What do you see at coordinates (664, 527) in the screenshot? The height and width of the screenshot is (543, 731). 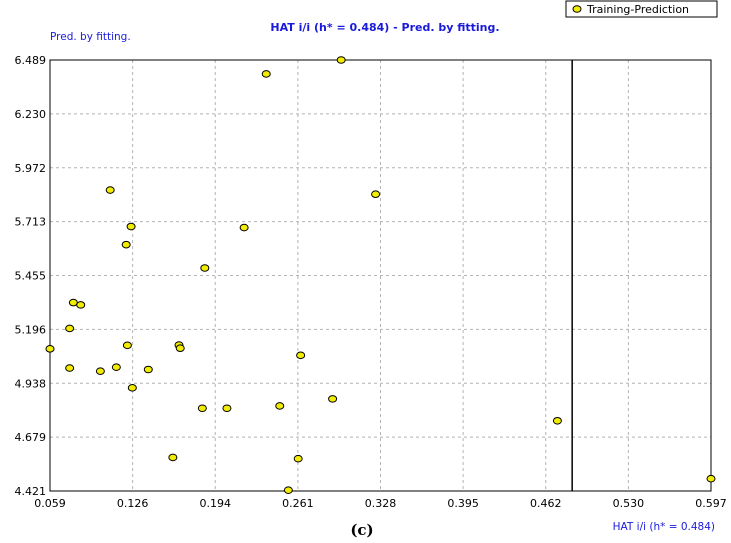 I see `x-axis-label: HAT i/i (h* = 0.484)` at bounding box center [664, 527].